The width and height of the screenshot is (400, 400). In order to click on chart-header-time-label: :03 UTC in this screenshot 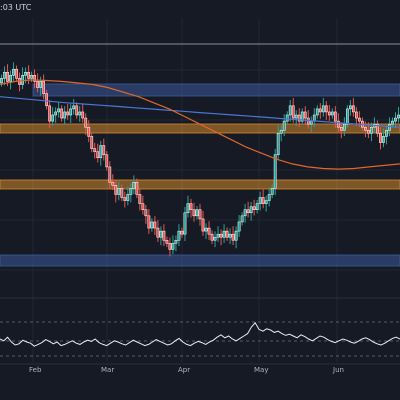, I will do `click(16, 7)`.